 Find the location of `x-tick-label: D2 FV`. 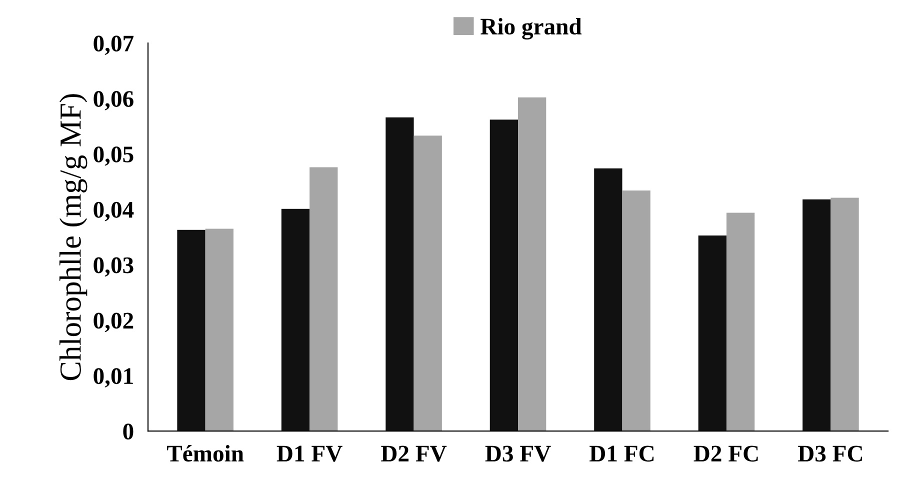

x-tick-label: D2 FV is located at coordinates (414, 454).